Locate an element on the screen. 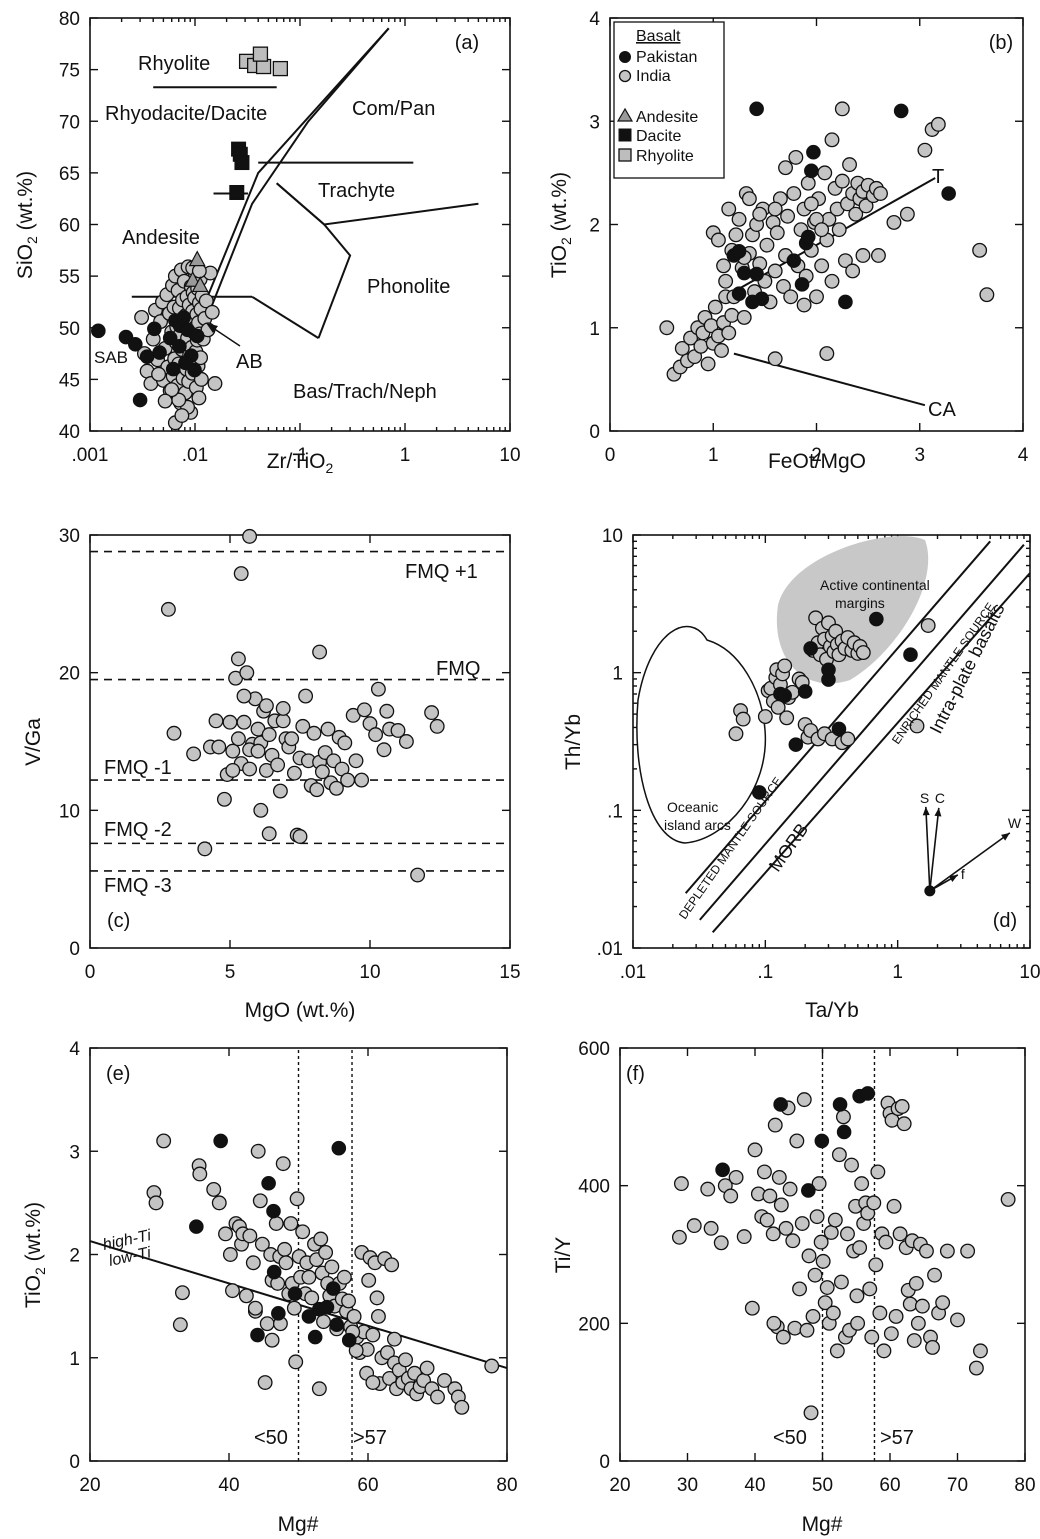 This screenshot has width=1040, height=1539. panel-f-ticks: 20 30 40 50 60 70 80 0 200 400 600 is located at coordinates (806, 1267).